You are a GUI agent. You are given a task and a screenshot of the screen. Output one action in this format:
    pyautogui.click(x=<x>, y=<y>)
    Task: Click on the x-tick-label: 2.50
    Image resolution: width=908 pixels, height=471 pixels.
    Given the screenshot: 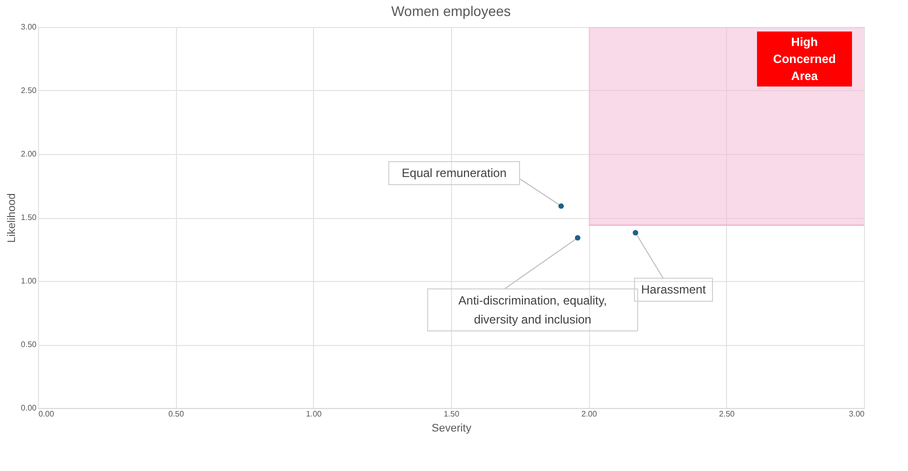 What is the action you would take?
    pyautogui.click(x=727, y=414)
    